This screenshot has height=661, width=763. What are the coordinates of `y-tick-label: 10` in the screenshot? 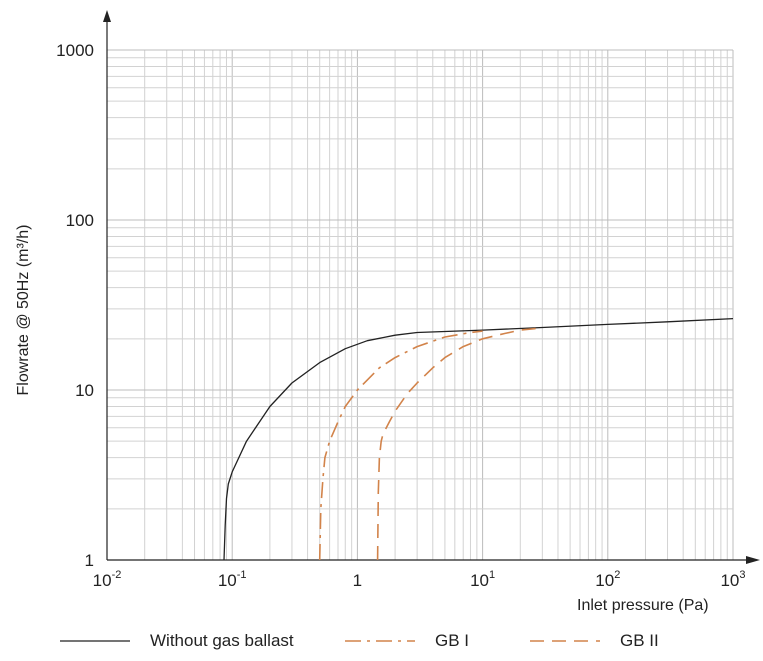 It's located at (84, 390).